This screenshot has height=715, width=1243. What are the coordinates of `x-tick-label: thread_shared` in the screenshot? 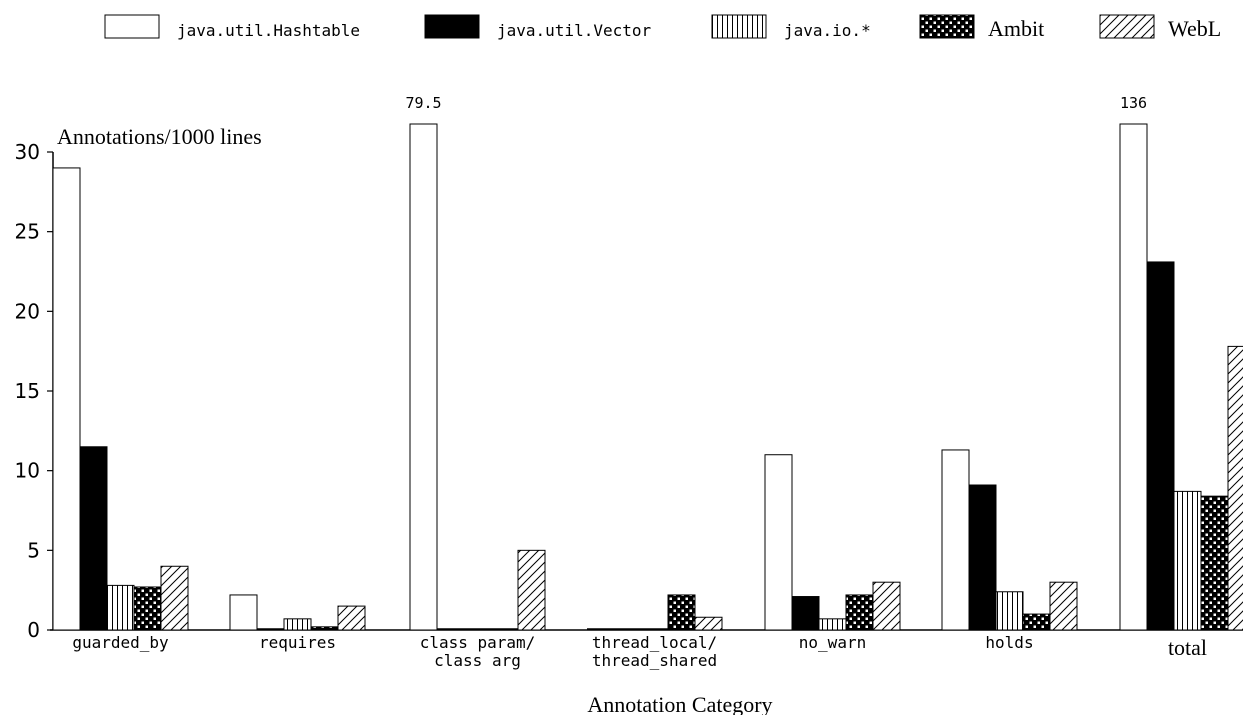 It's located at (654, 660).